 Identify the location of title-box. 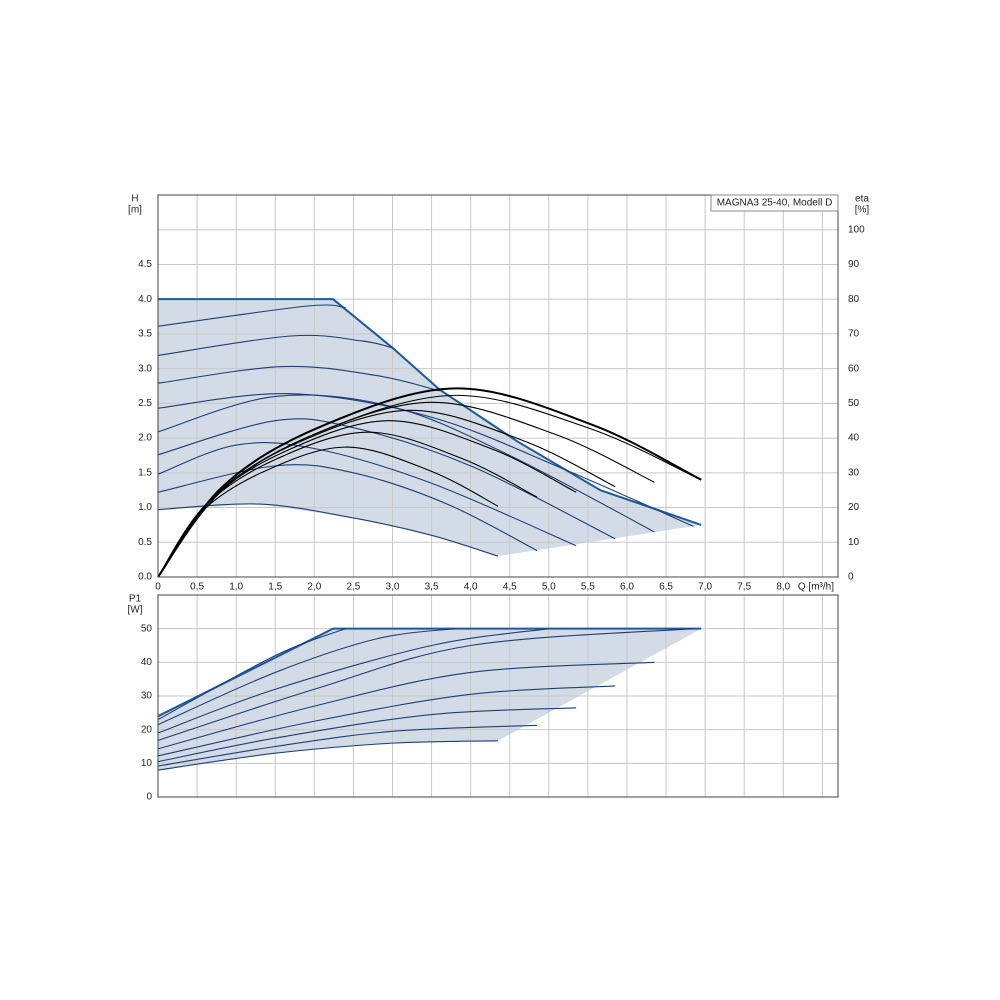
(774, 203).